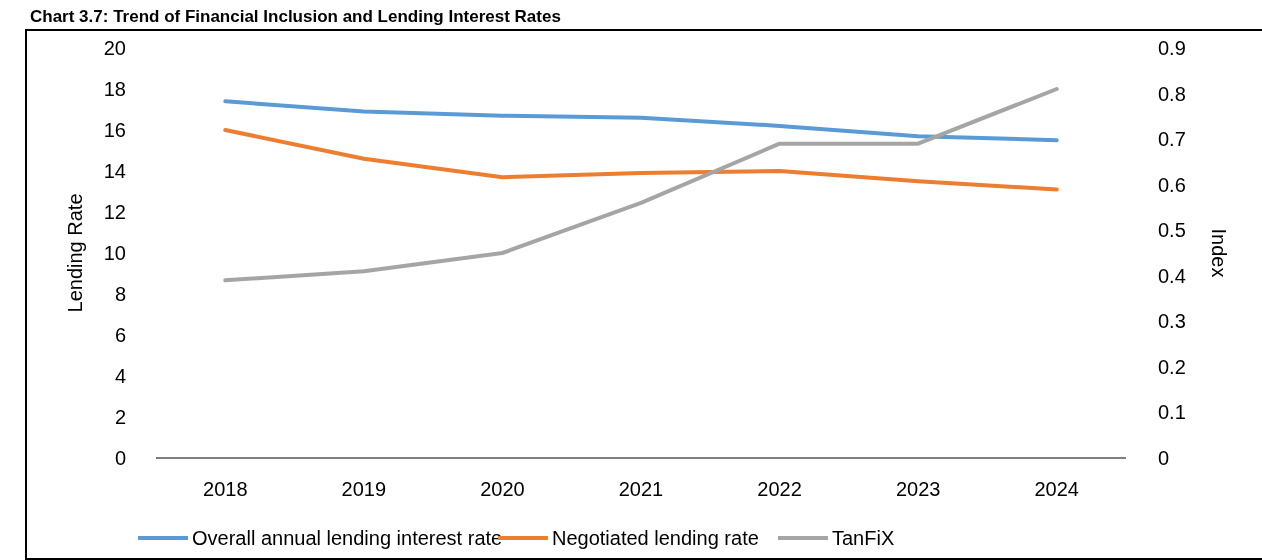 The height and width of the screenshot is (560, 1262). I want to click on y-tick-label: 10, so click(114, 253).